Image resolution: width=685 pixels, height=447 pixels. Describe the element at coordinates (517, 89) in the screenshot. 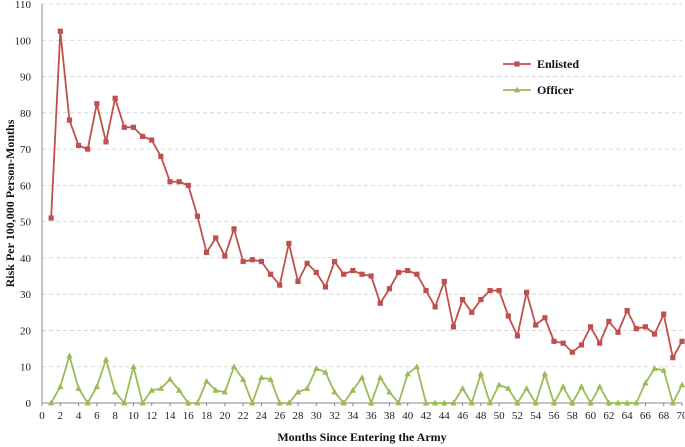

I see `legend-marker-officer` at that location.